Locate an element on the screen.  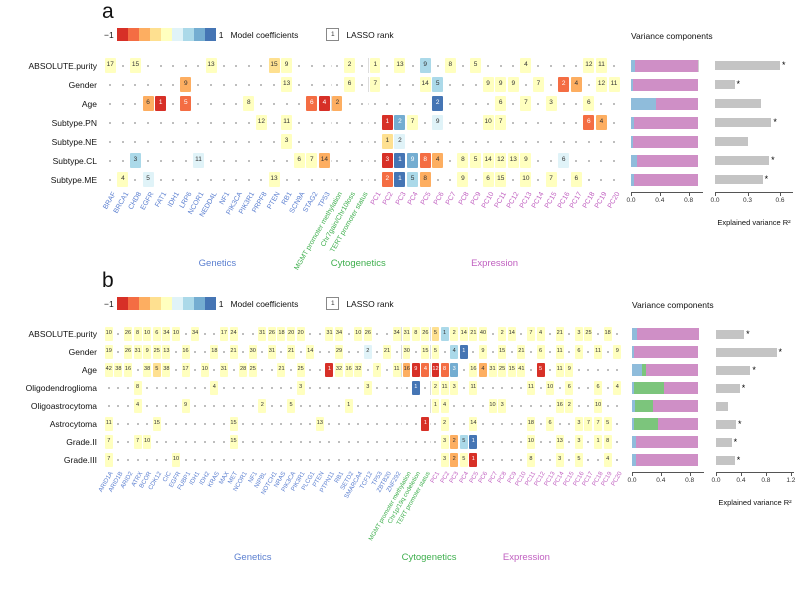
heatmap-cell: 5 is located at coordinates (437, 84).